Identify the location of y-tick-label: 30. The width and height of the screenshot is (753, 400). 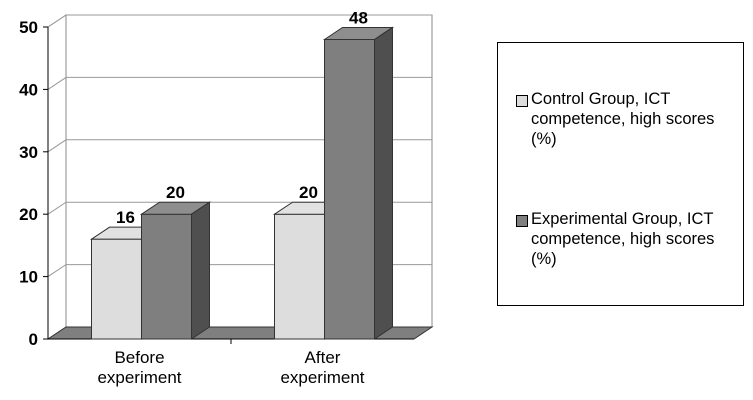
(28, 152).